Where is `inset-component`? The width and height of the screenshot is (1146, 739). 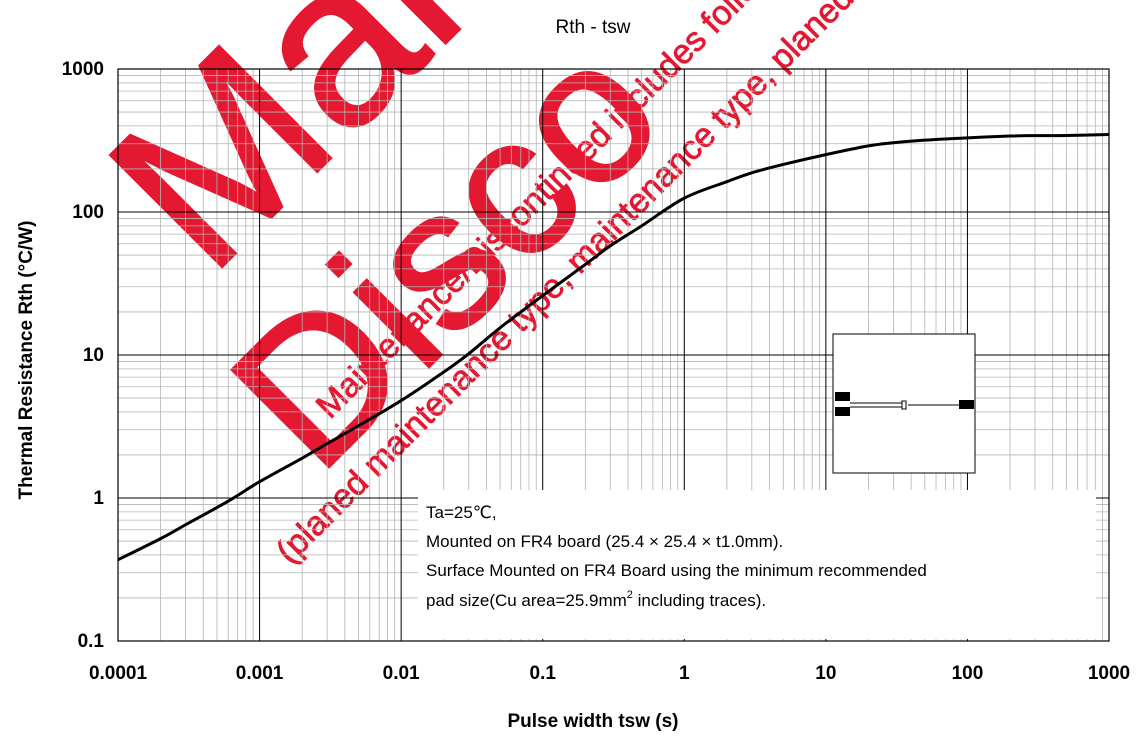 inset-component is located at coordinates (904, 405).